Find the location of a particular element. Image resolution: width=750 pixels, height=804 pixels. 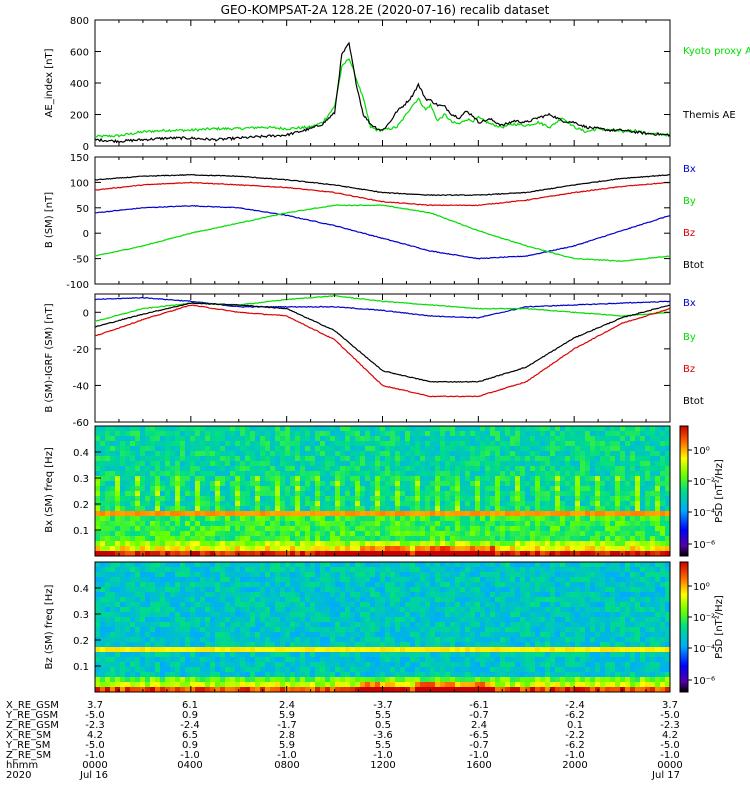

legend-btot: Btot is located at coordinates (693, 265).